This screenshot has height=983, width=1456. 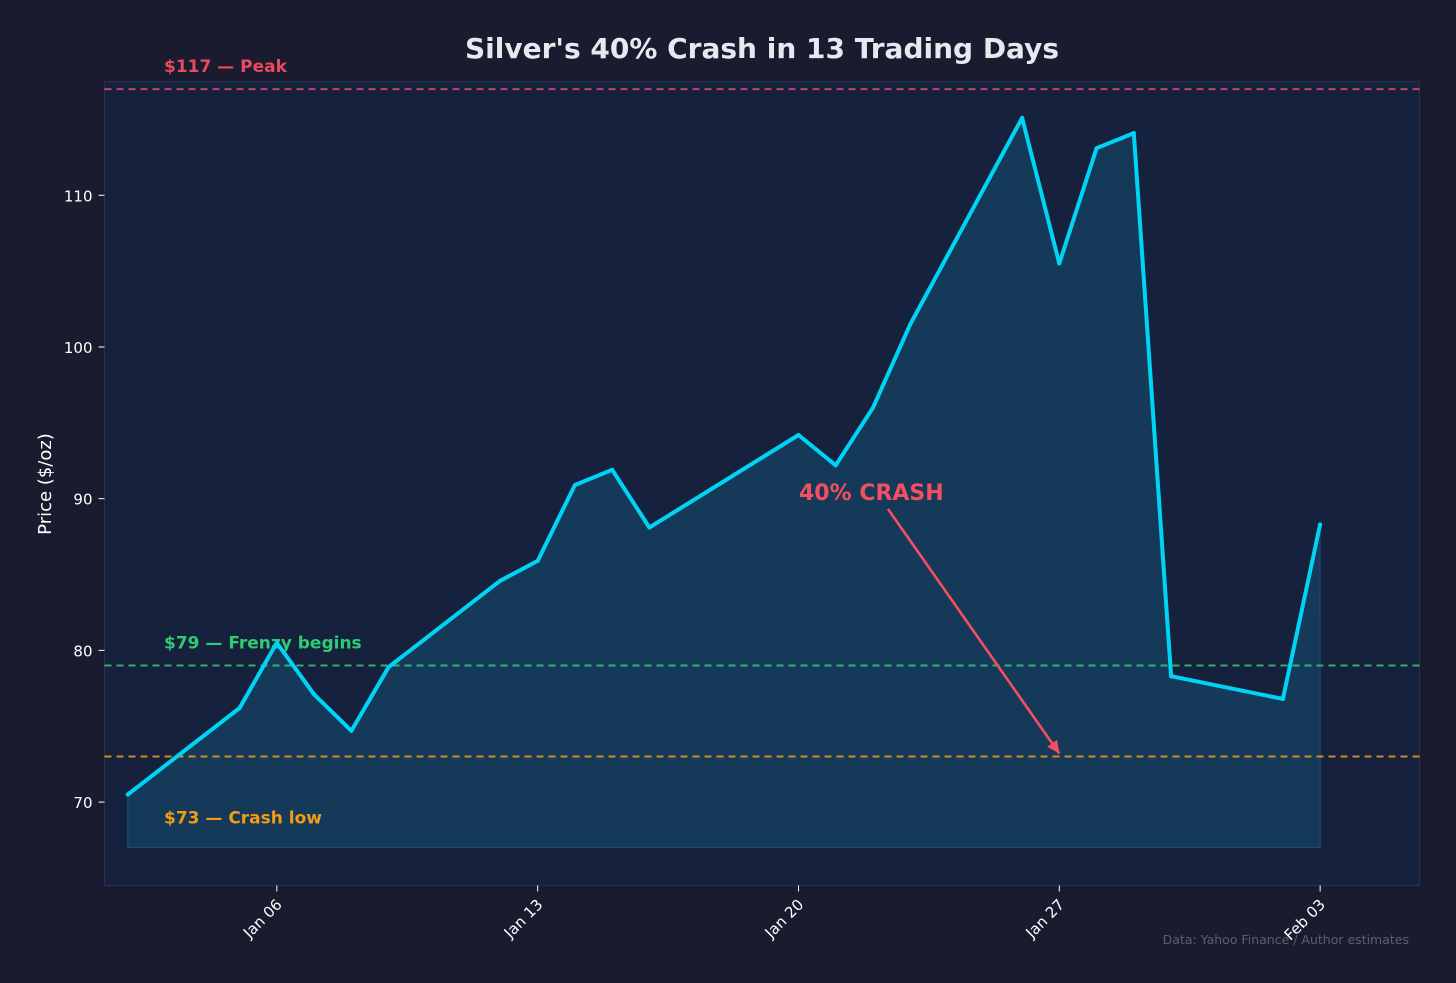 What do you see at coordinates (78, 196) in the screenshot?
I see `y-tick-label: 110` at bounding box center [78, 196].